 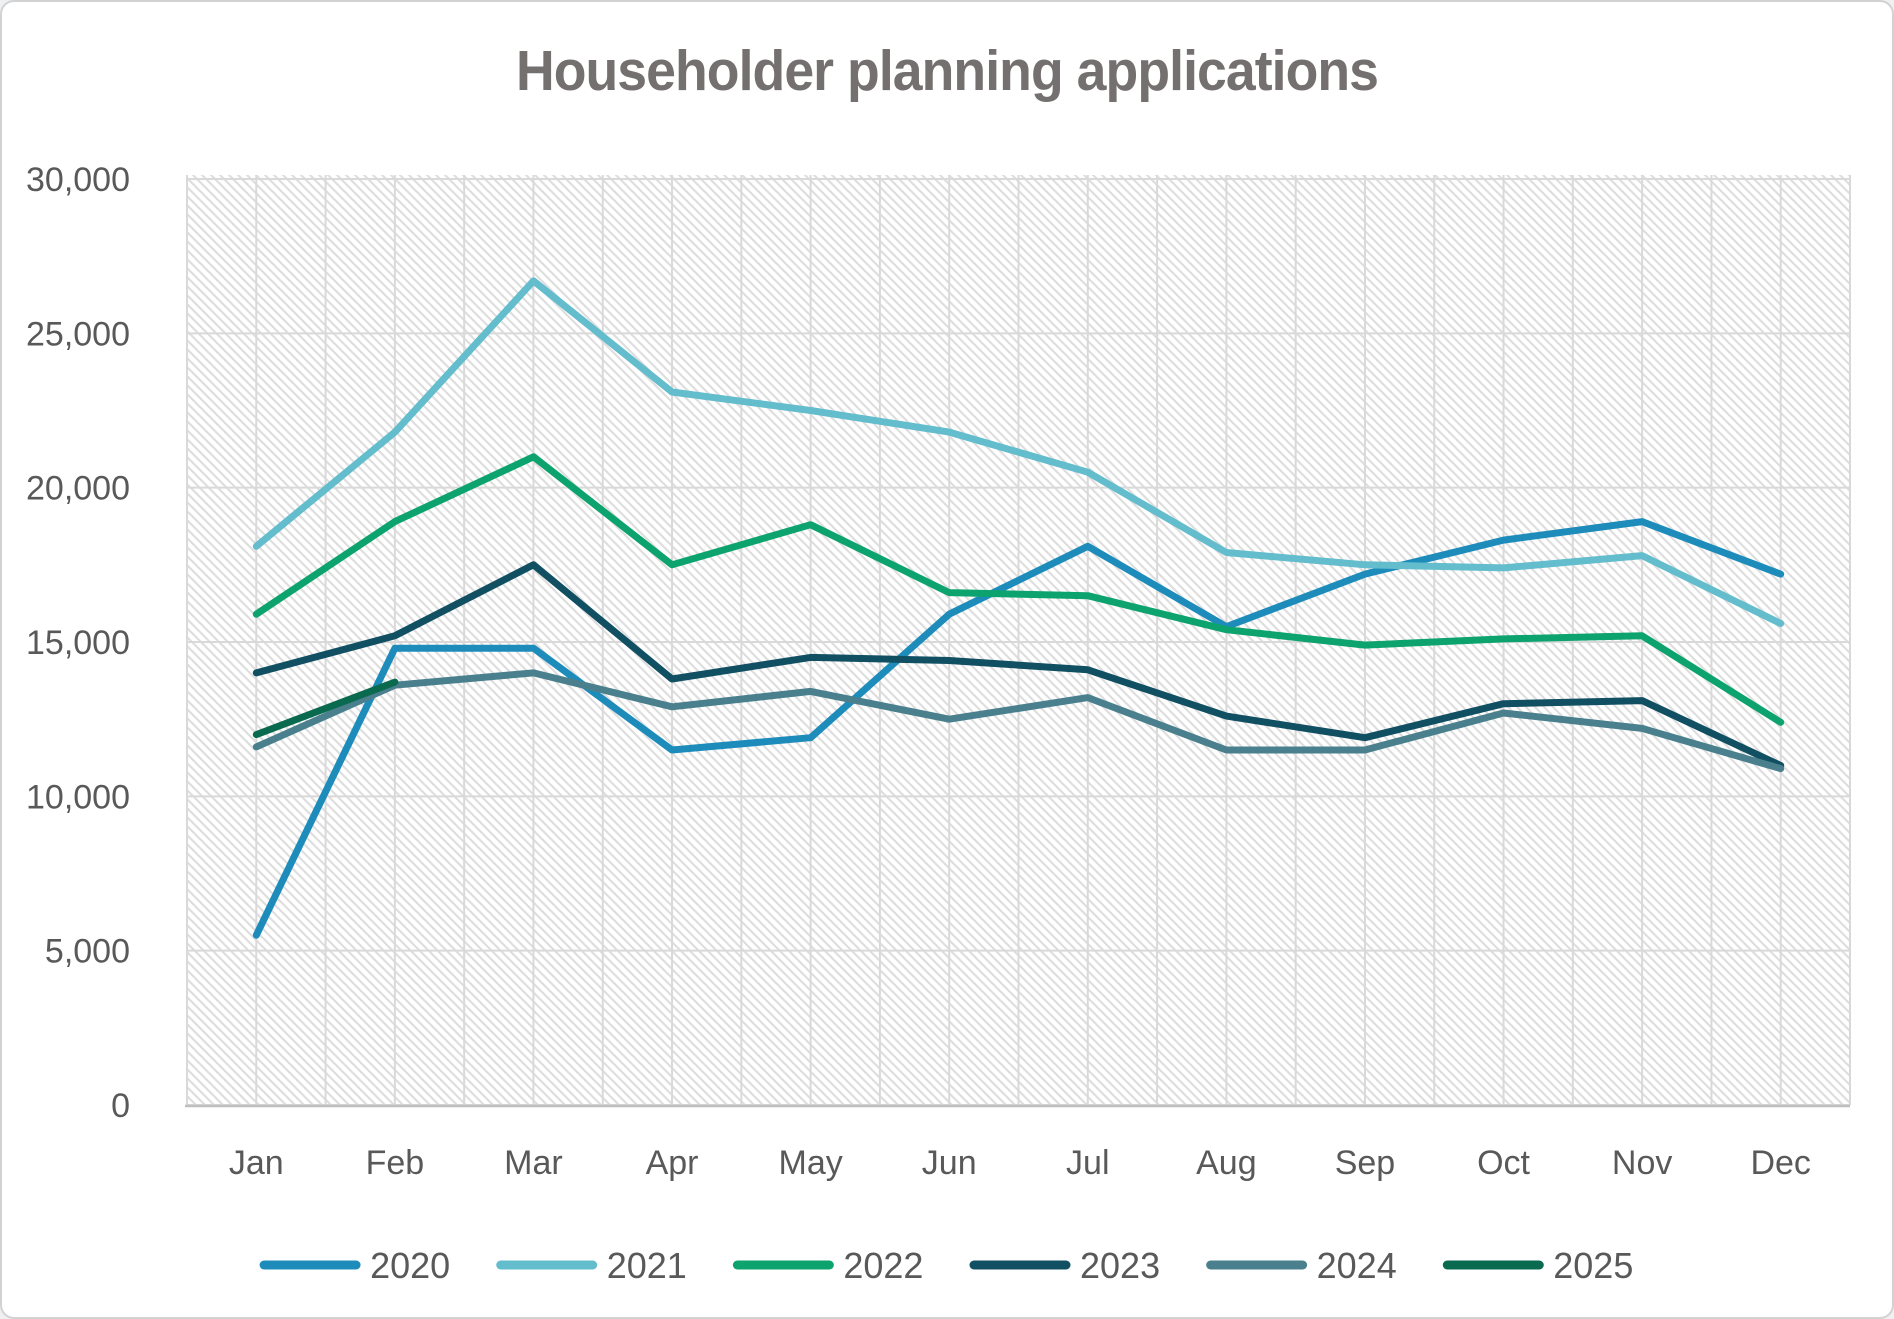 What do you see at coordinates (1780, 1163) in the screenshot?
I see `x-tick-label-Dec: Dec` at bounding box center [1780, 1163].